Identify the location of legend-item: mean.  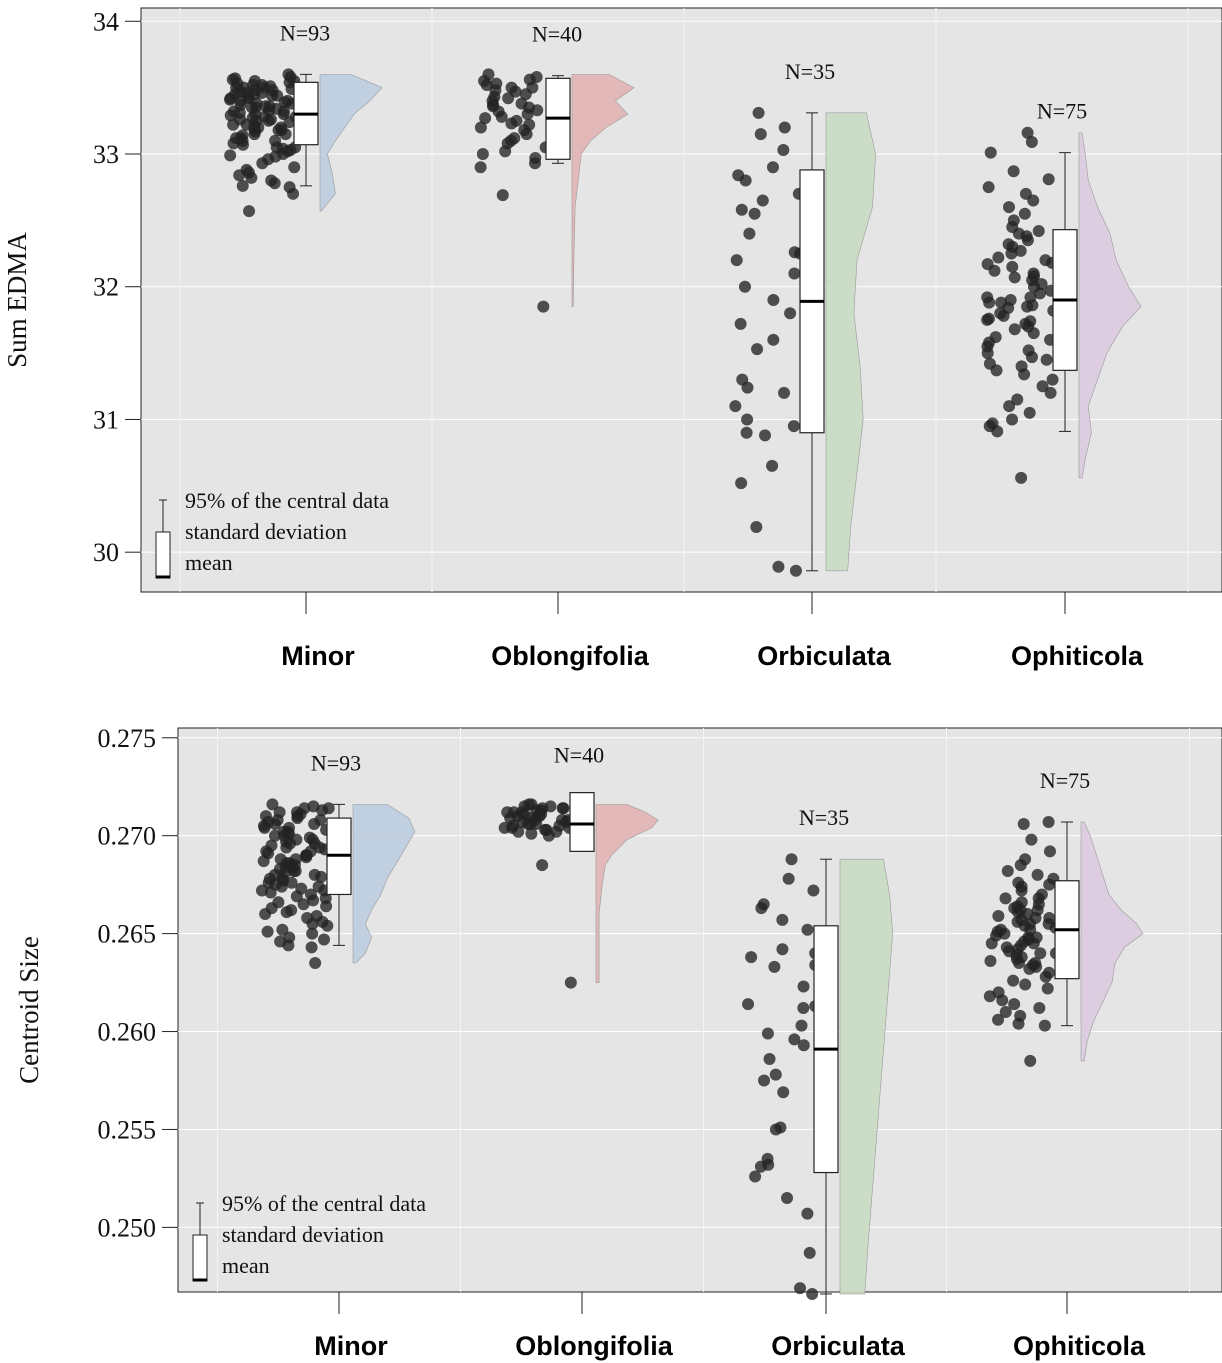
(246, 1265).